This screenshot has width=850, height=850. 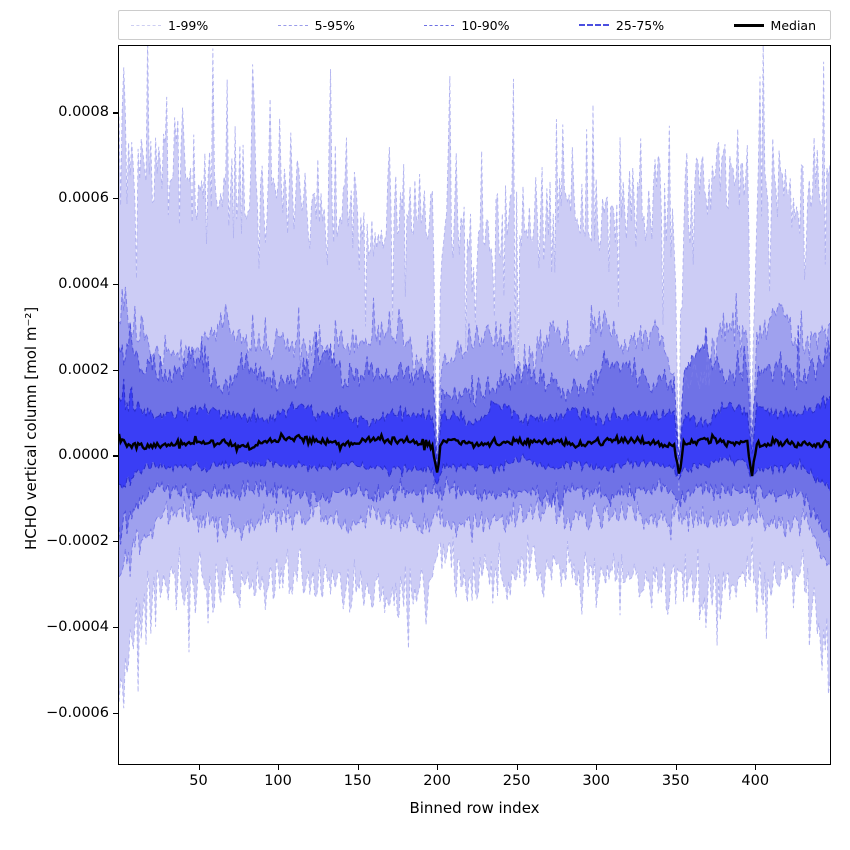 I want to click on legend-swatch-median, so click(x=748, y=25).